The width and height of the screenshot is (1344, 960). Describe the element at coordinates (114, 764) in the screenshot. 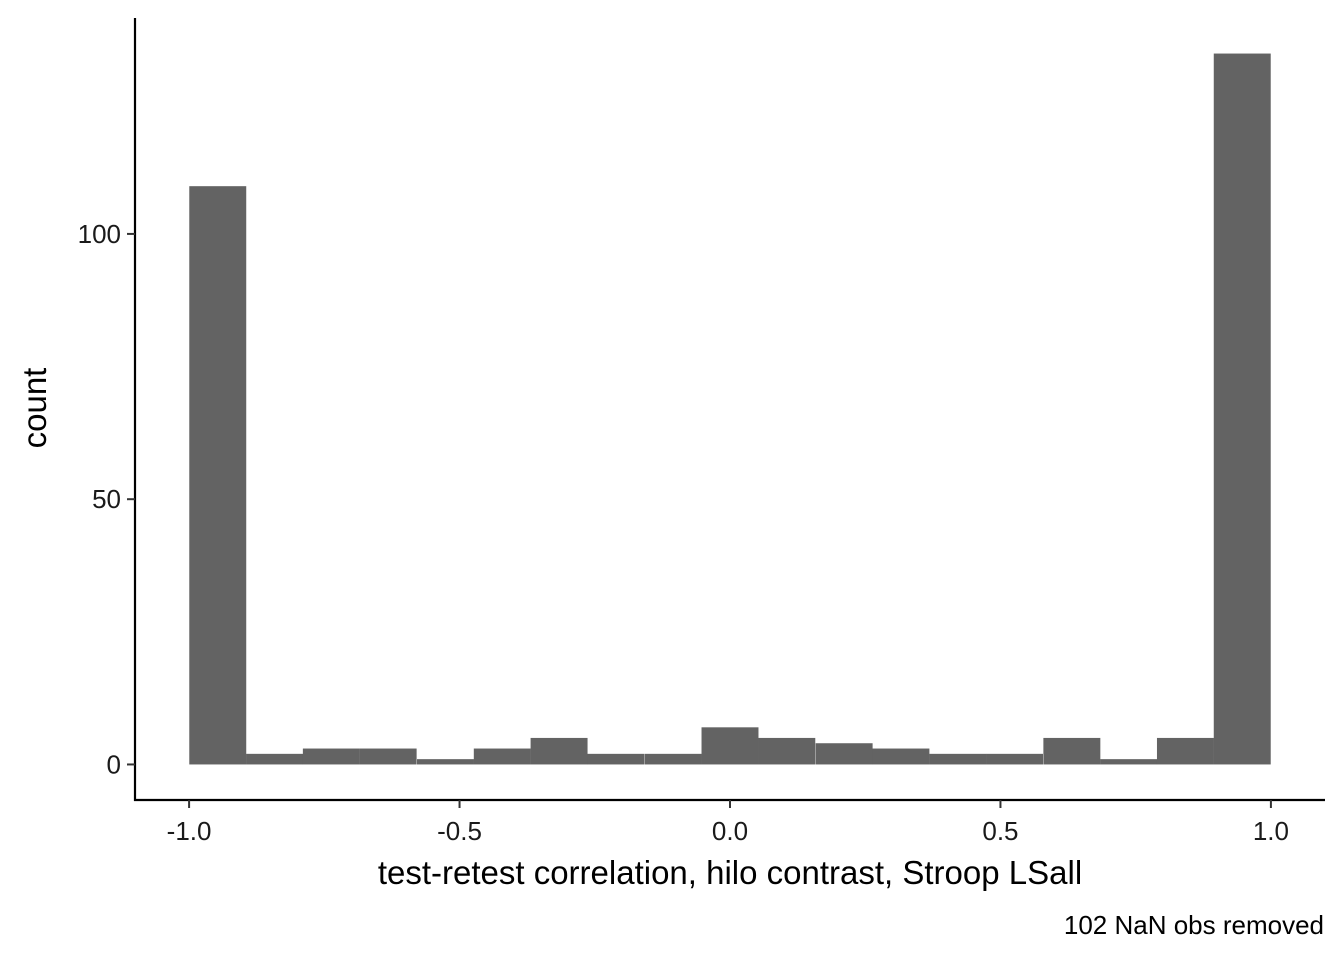

I see `y-tick-label-0: 0` at that location.